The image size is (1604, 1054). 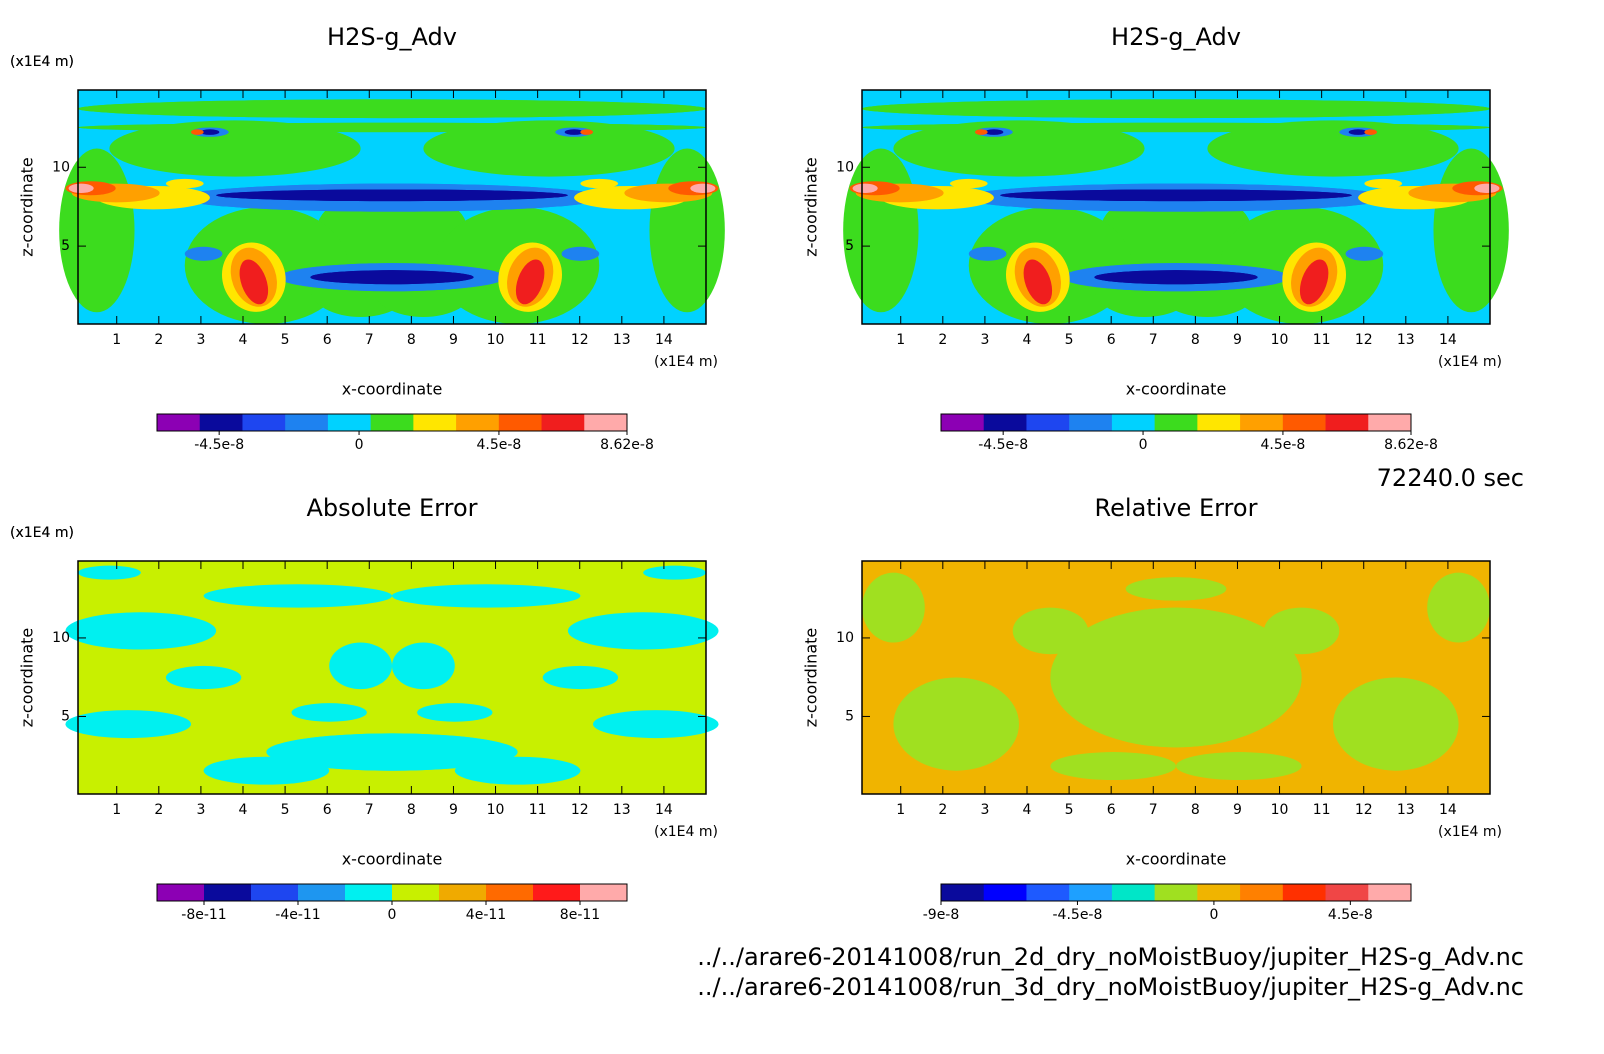 I want to click on y-unit: (x1E4 m), so click(x=42, y=533).